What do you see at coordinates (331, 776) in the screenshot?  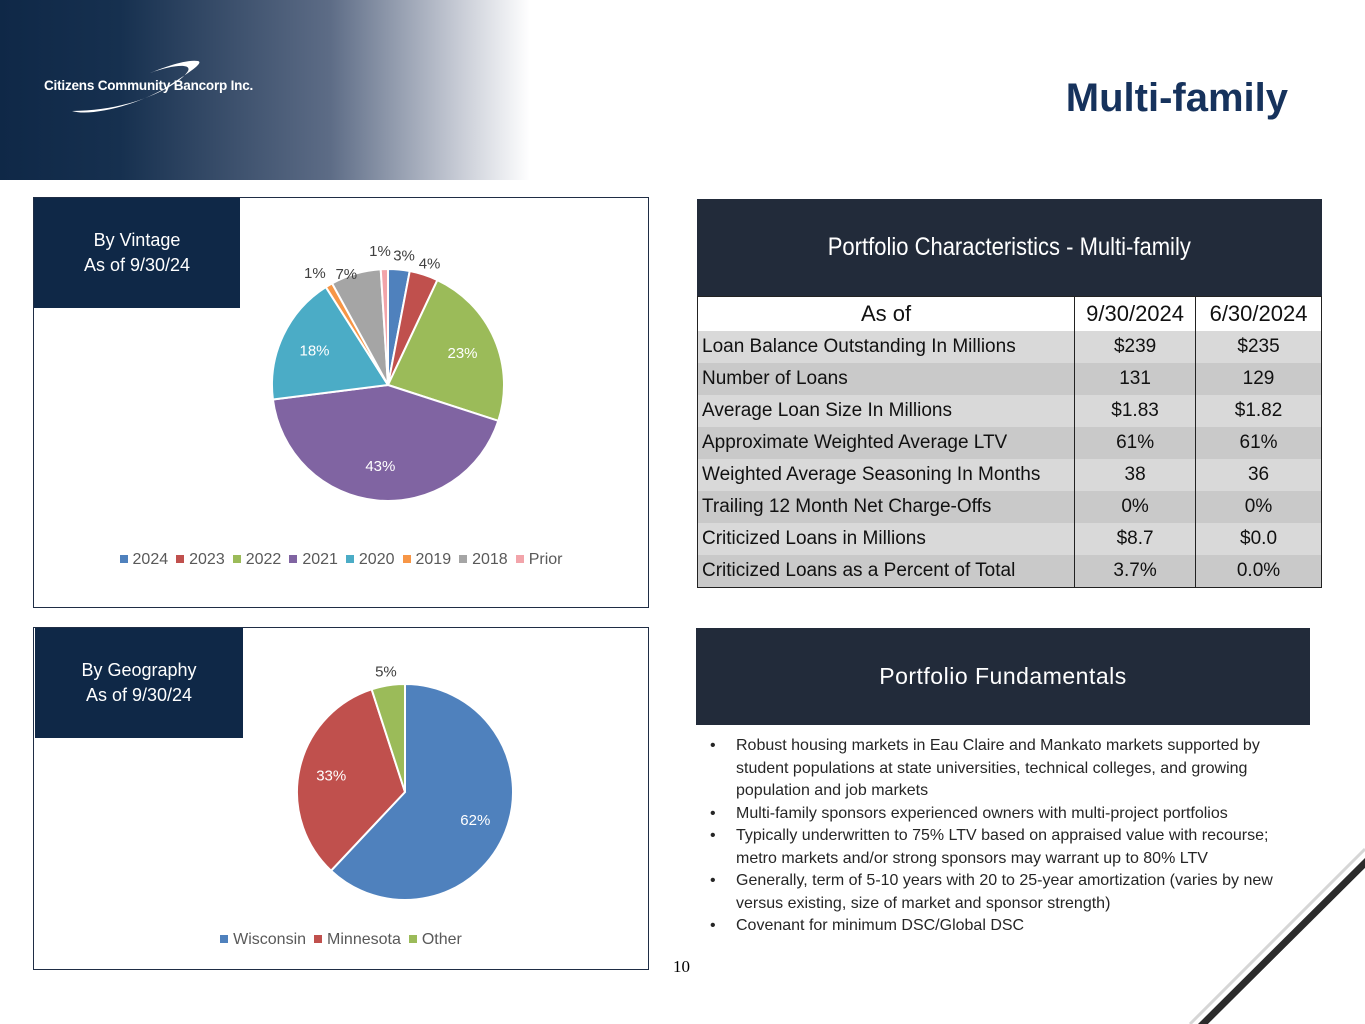 I see `data-label: 33%` at bounding box center [331, 776].